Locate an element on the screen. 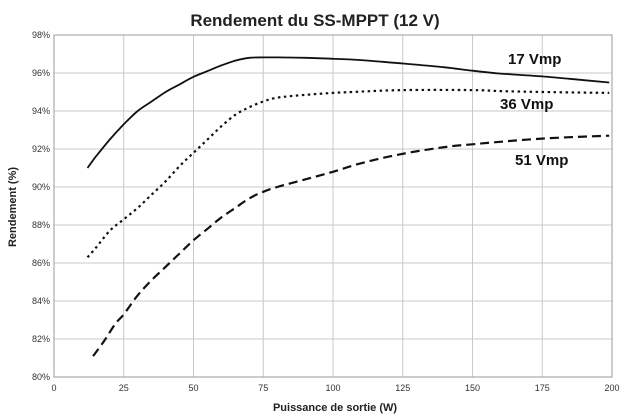 Image resolution: width=623 pixels, height=416 pixels. x-tick-label: 150 is located at coordinates (472, 388).